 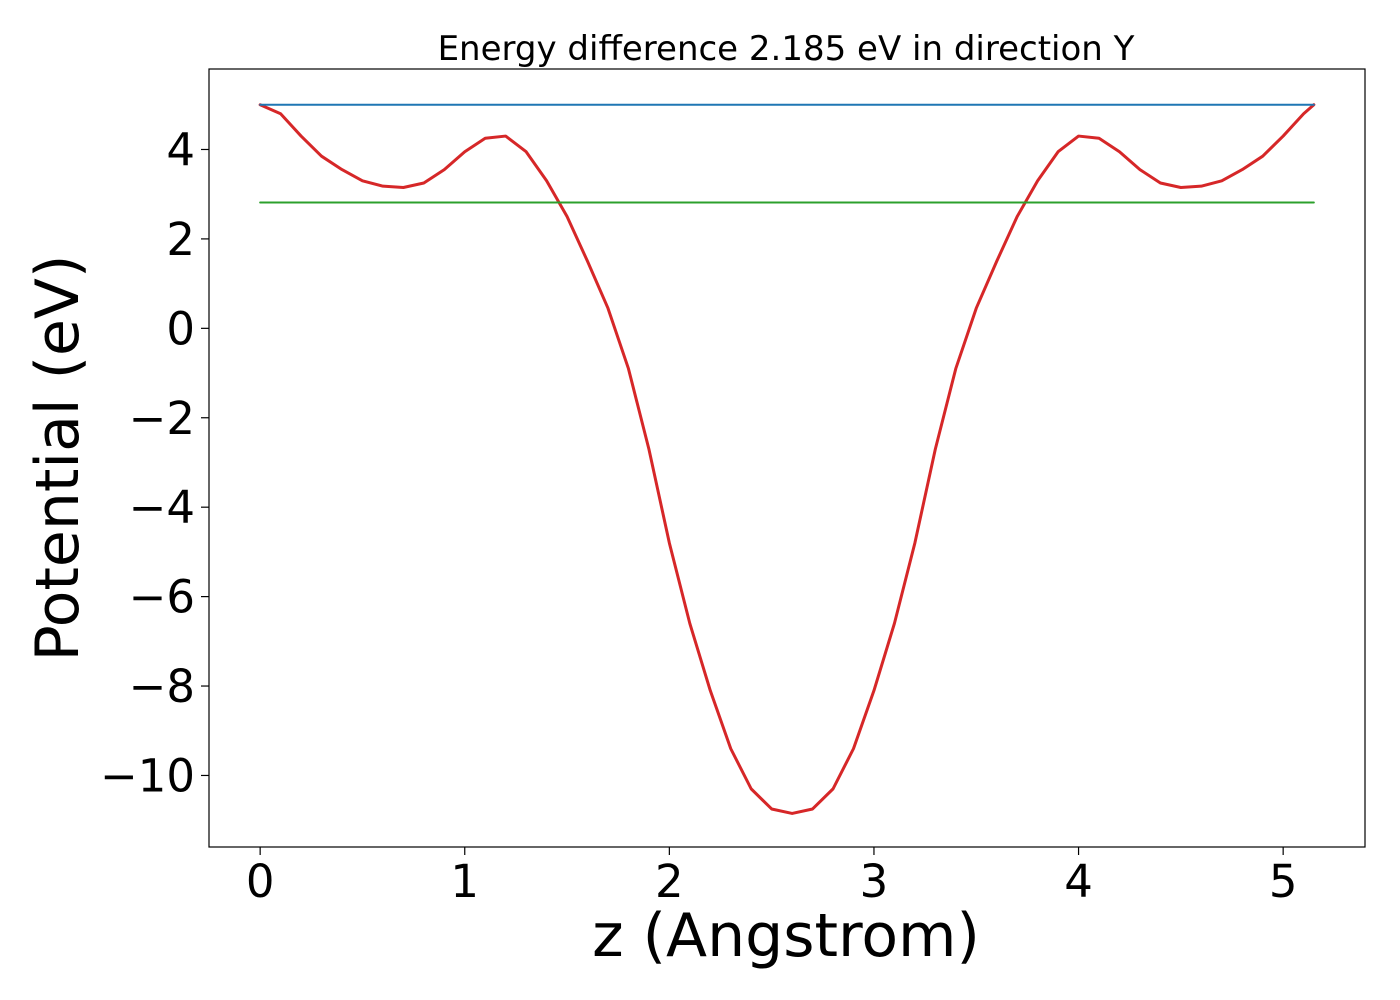 What do you see at coordinates (162, 597) in the screenshot?
I see `y-tick-label: −6` at bounding box center [162, 597].